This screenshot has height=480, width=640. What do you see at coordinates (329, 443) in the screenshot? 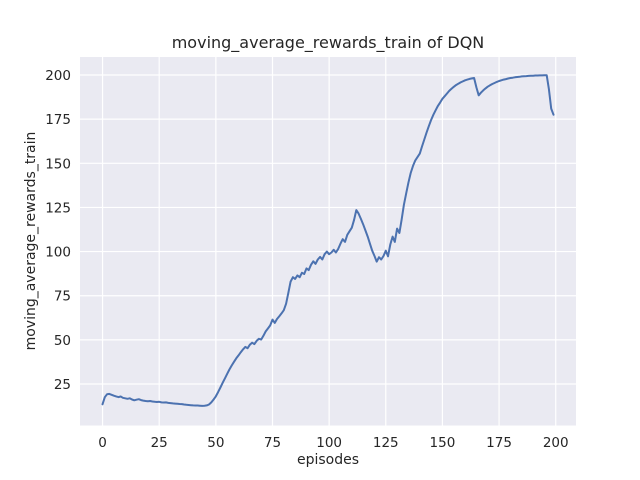
I see `x-tick-label: 100` at bounding box center [329, 443].